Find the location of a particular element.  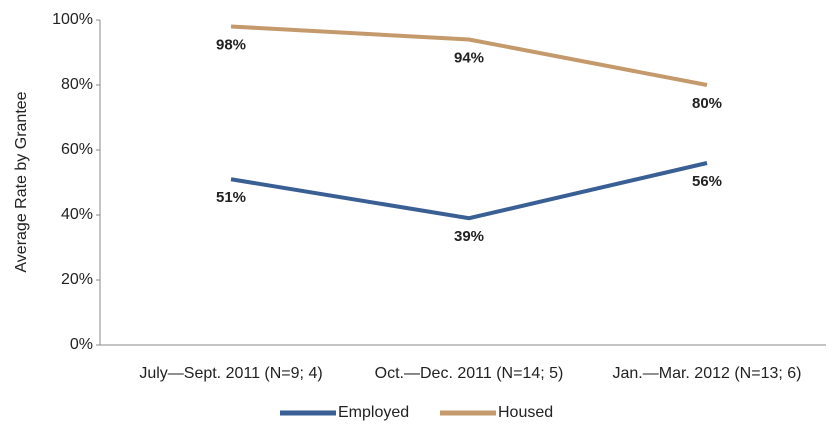

y-axis-title: Average Rate by Grantee is located at coordinates (21, 181).